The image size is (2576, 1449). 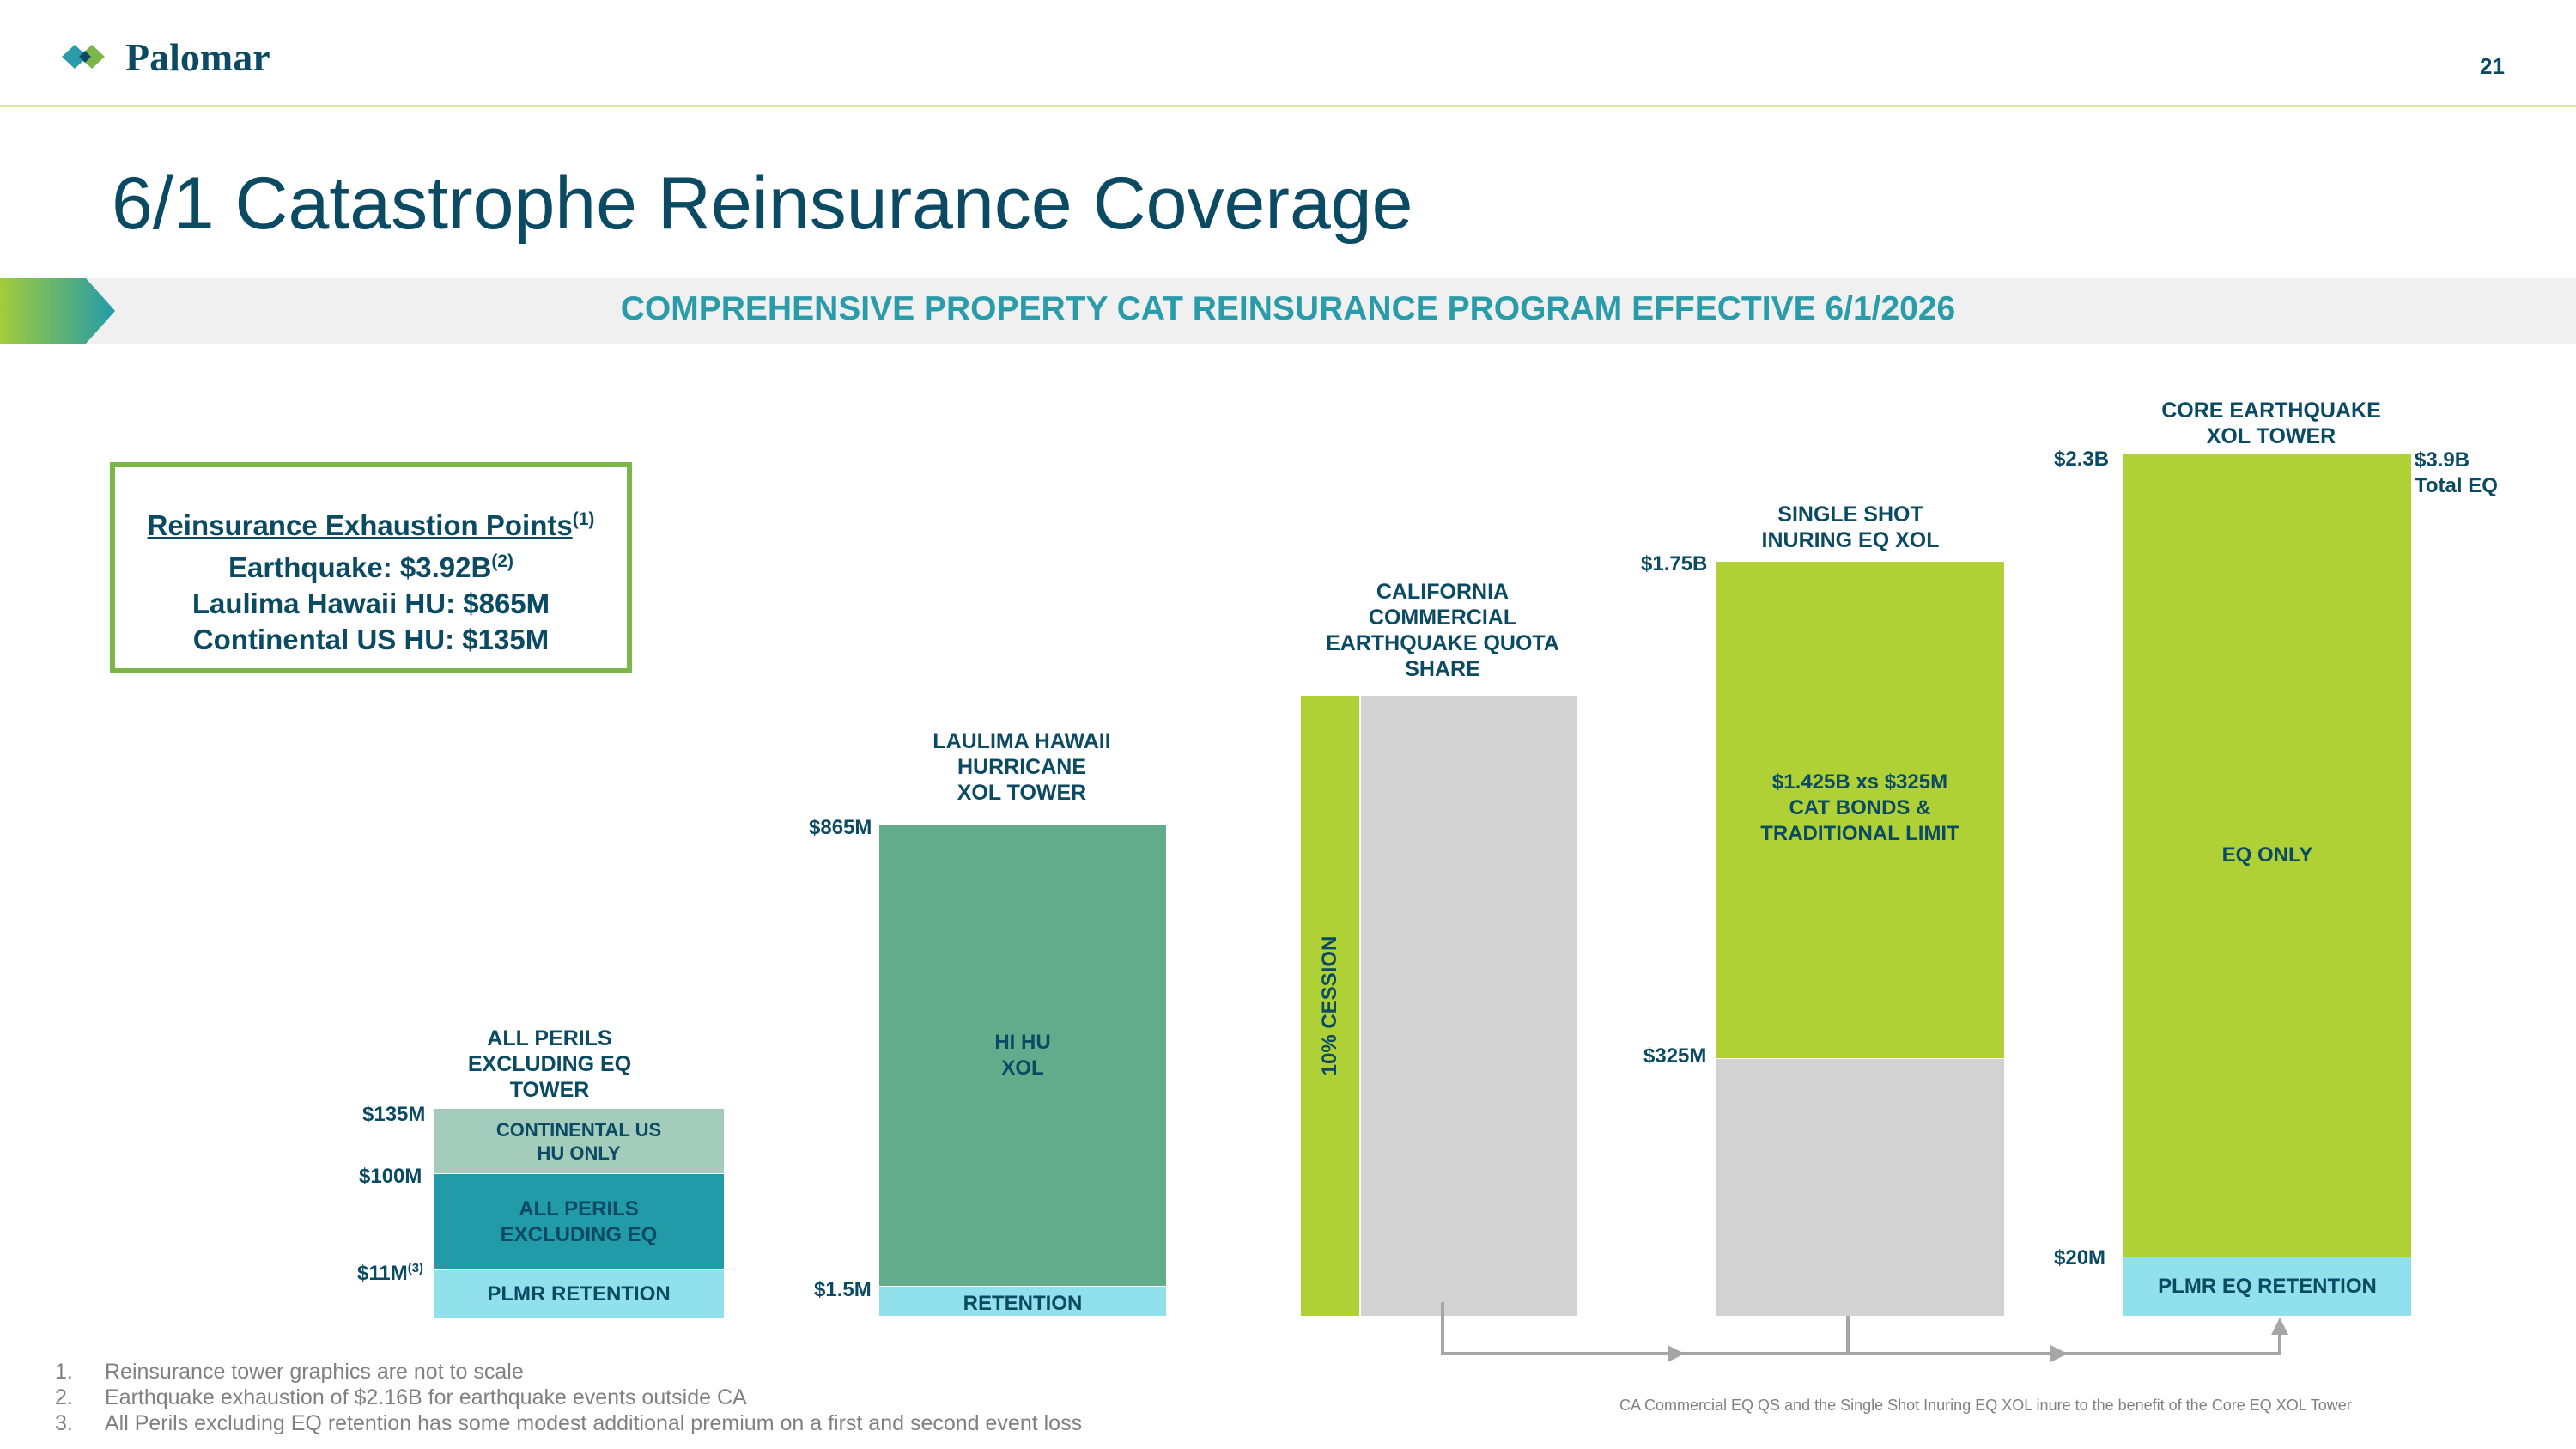 What do you see at coordinates (197, 56) in the screenshot?
I see `logo-text: Palomar` at bounding box center [197, 56].